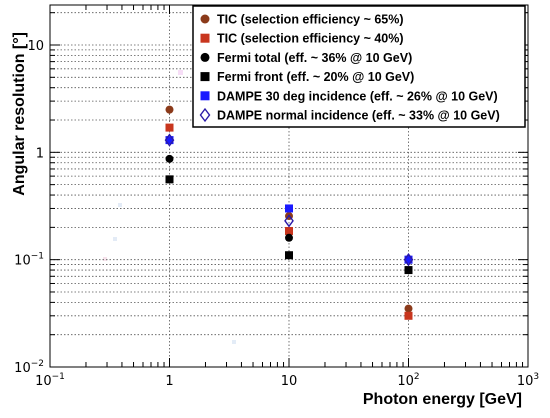  I want to click on legend-label: Fermi front (eff. ~ 20% @ 10 GeV), so click(315, 77).